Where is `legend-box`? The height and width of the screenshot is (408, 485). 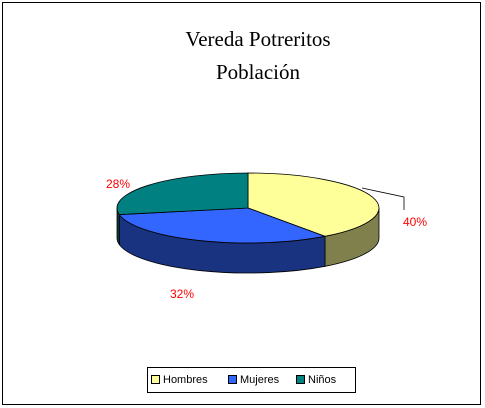 legend-box is located at coordinates (251, 380).